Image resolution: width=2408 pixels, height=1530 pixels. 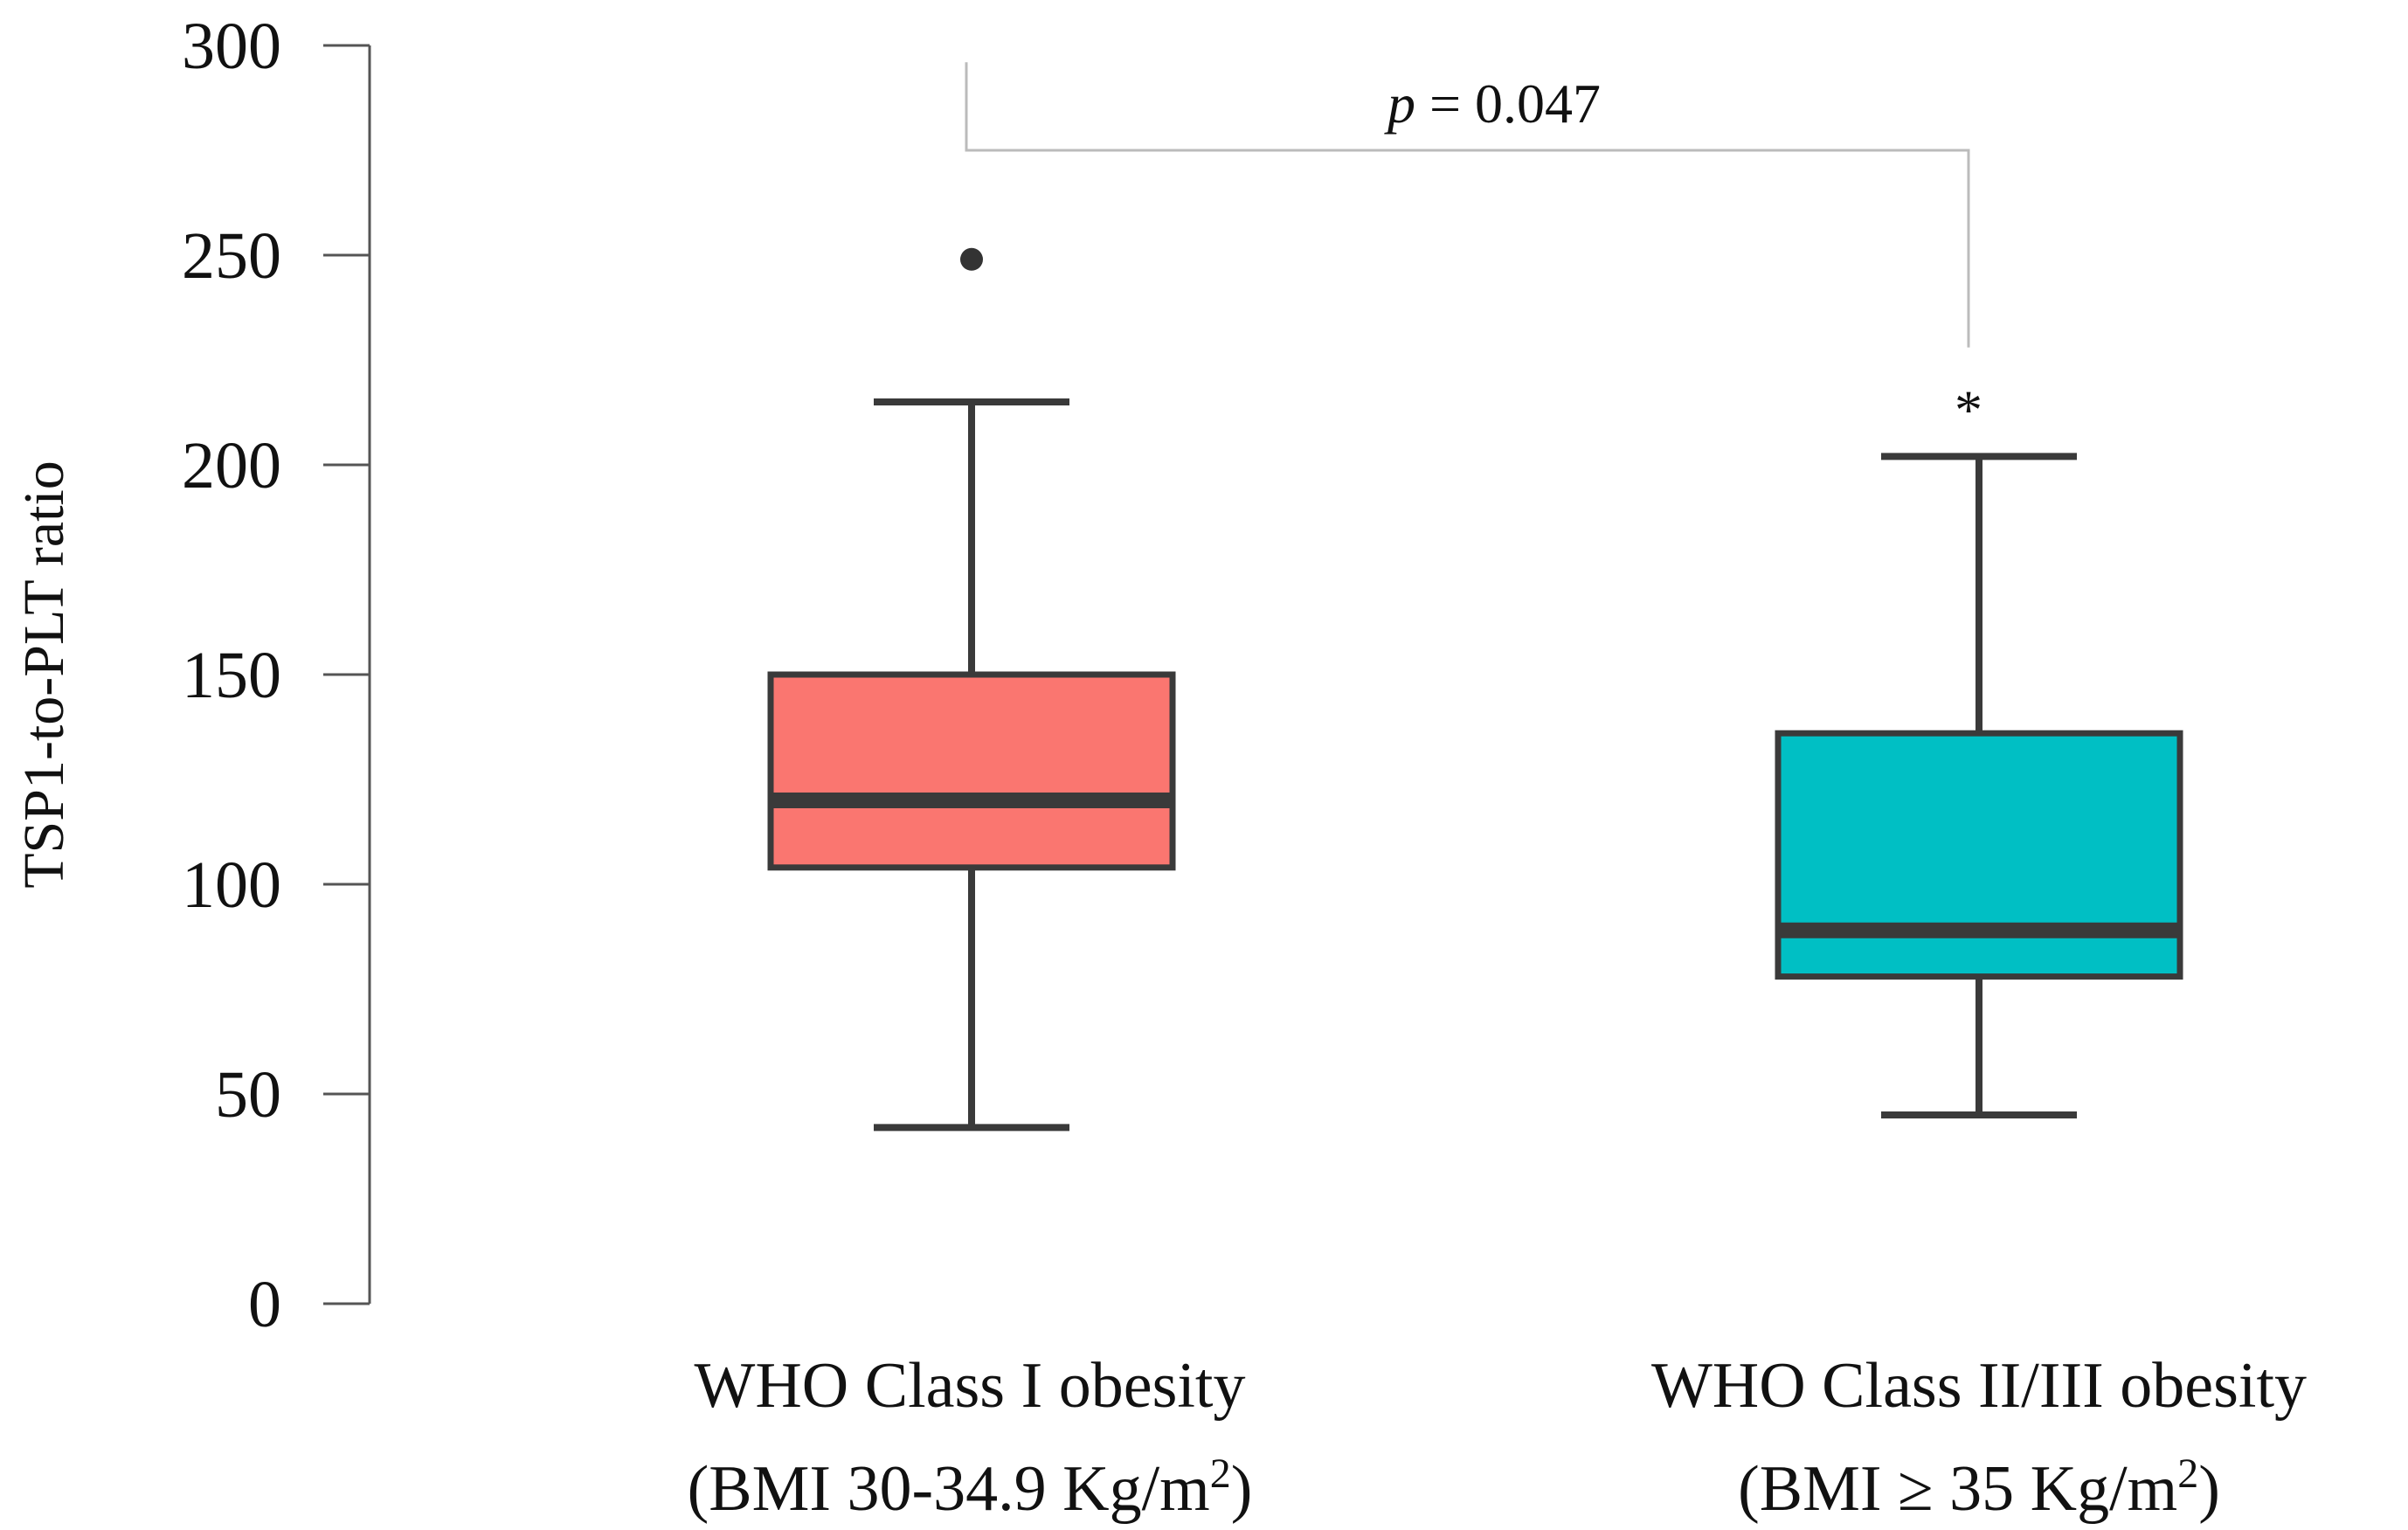 I want to click on category-label-0: WHO Class I obesity (BMI 30-34.9 Kg/m2), so click(x=971, y=1437).